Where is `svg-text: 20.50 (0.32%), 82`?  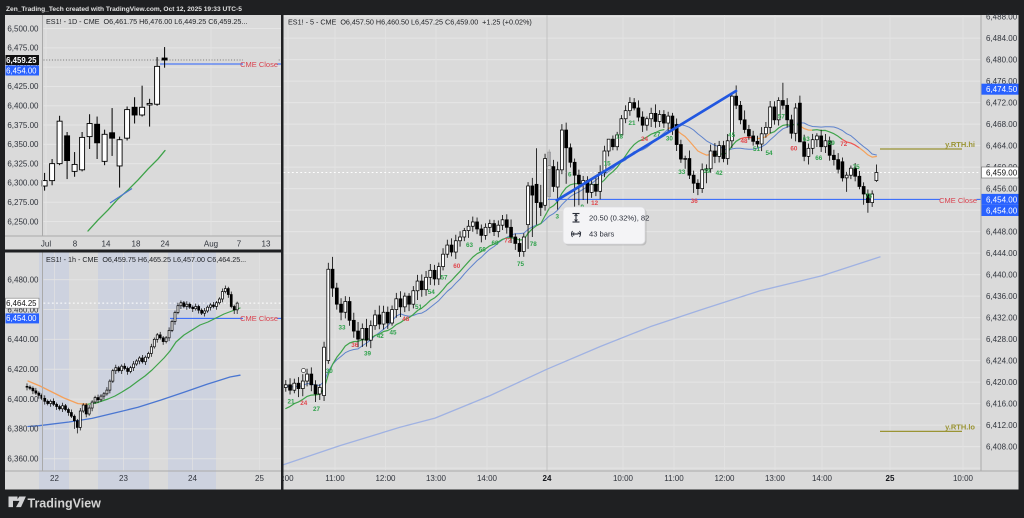
svg-text: 20.50 (0.32%), 82 is located at coordinates (619, 218).